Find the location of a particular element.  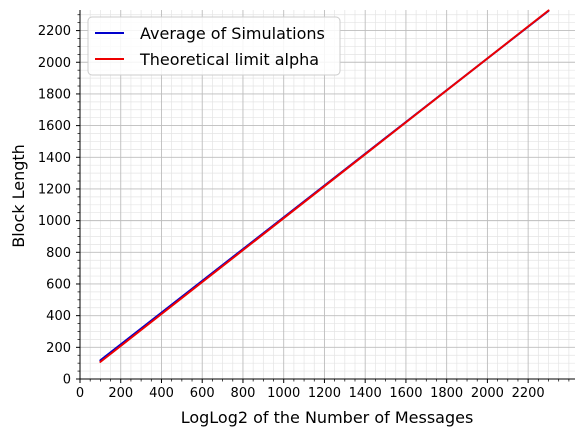

x-tick-label: 1600 is located at coordinates (405, 393).